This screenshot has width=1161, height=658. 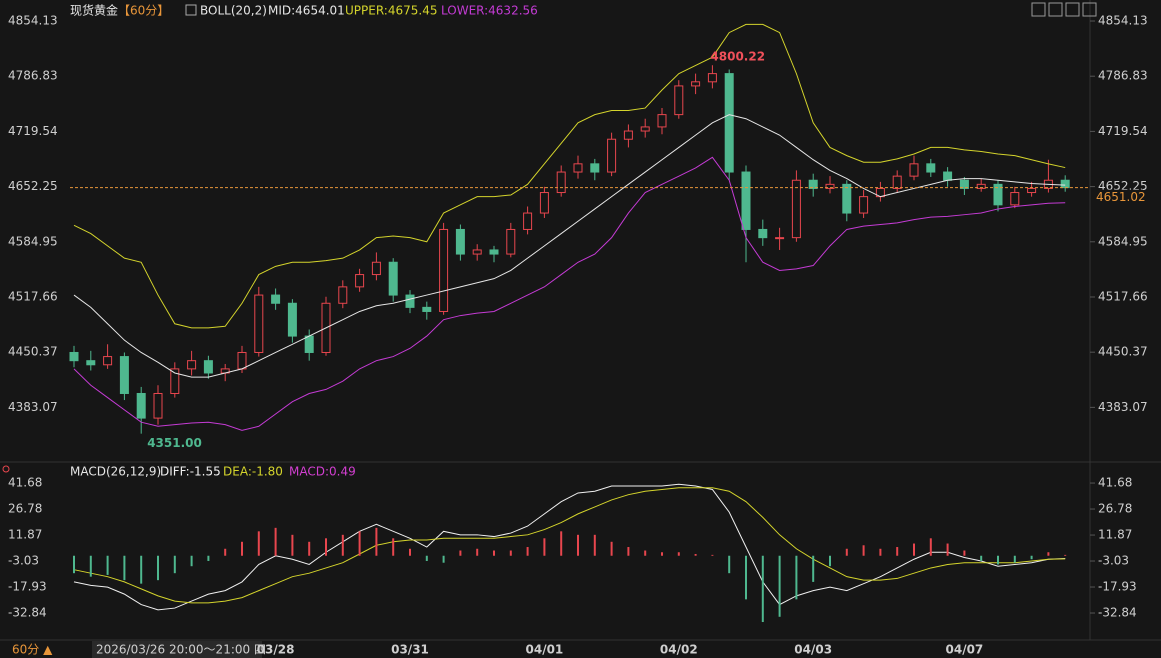 I want to click on y-tick-label: 4584.95, so click(x=1123, y=241).